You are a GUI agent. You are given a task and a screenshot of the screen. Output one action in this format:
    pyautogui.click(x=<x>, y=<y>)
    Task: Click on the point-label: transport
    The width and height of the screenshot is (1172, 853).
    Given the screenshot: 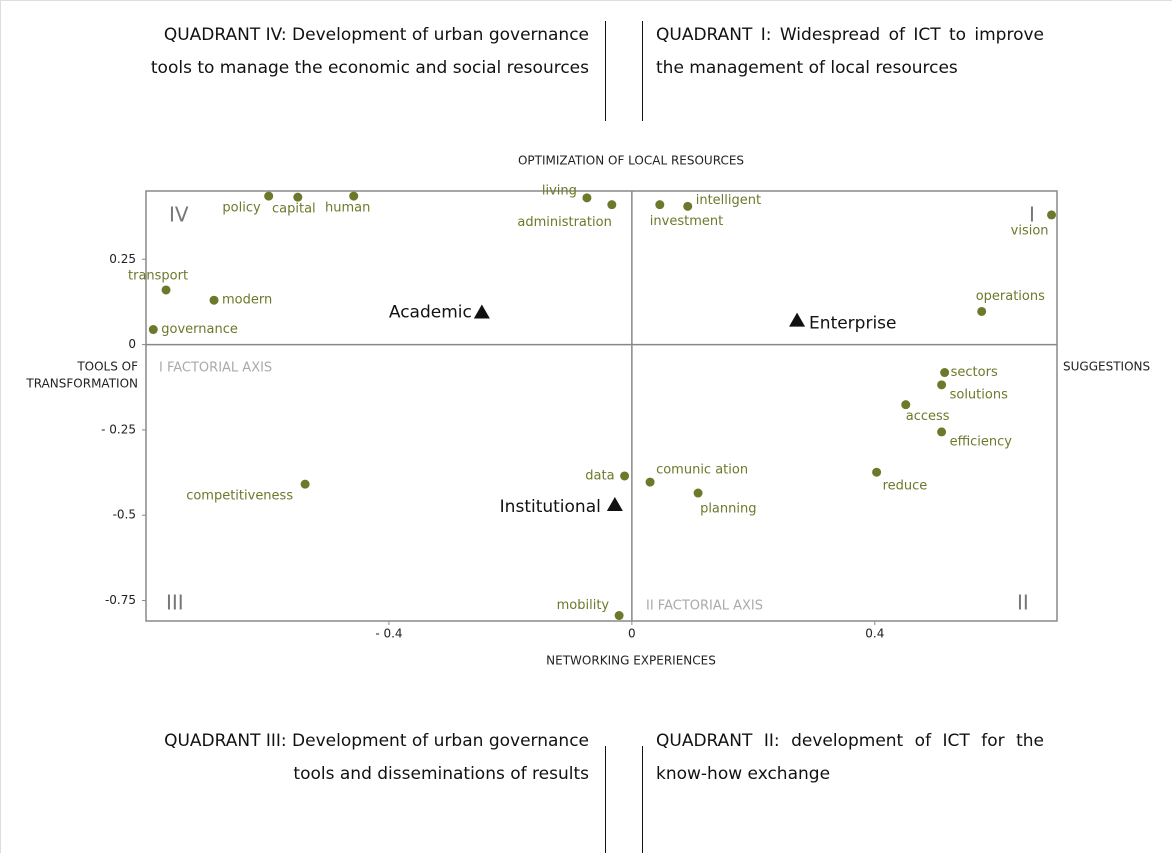 What is the action you would take?
    pyautogui.click(x=158, y=275)
    